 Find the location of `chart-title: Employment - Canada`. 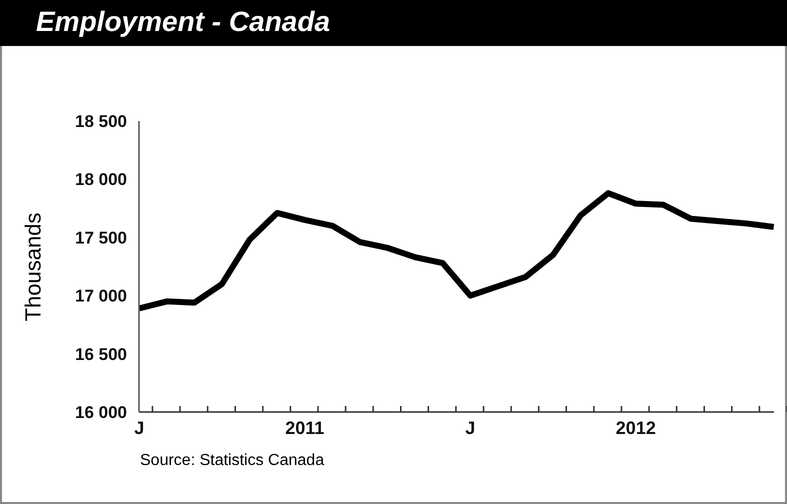

chart-title: Employment - Canada is located at coordinates (183, 22).